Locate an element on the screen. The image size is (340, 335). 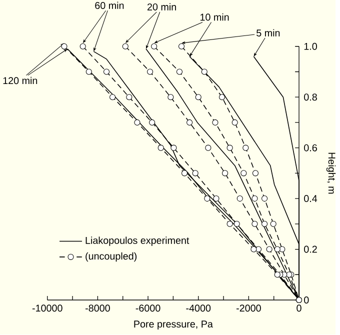
annotation: 20 min is located at coordinates (161, 7).